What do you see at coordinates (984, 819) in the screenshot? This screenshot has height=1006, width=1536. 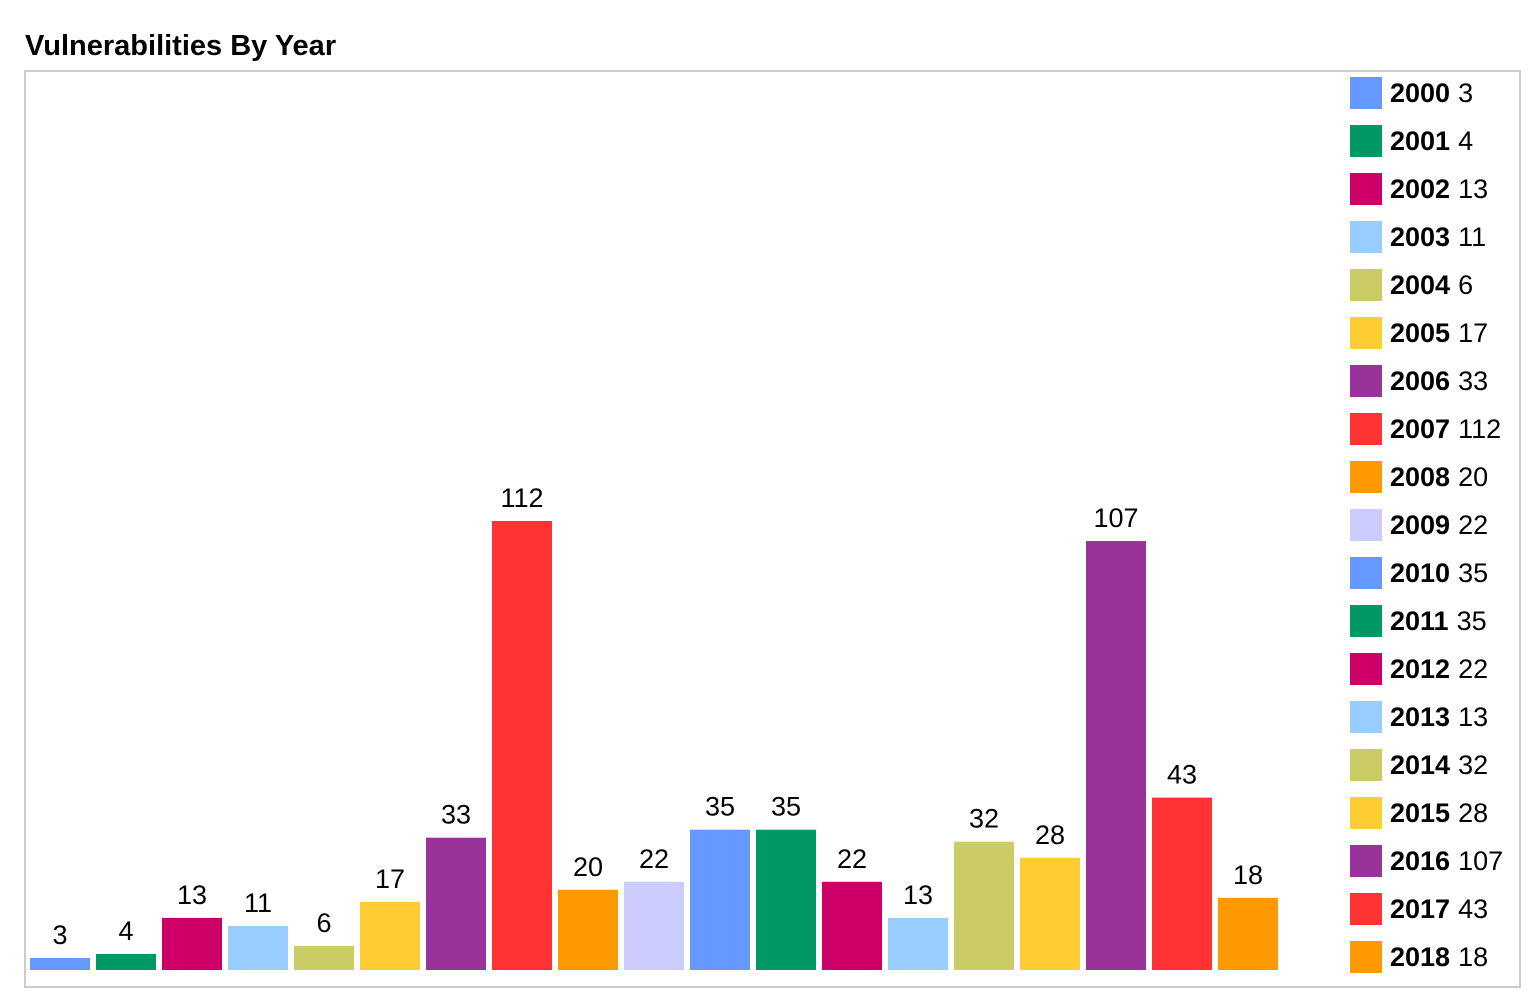 I see `data-label-2014: 32` at bounding box center [984, 819].